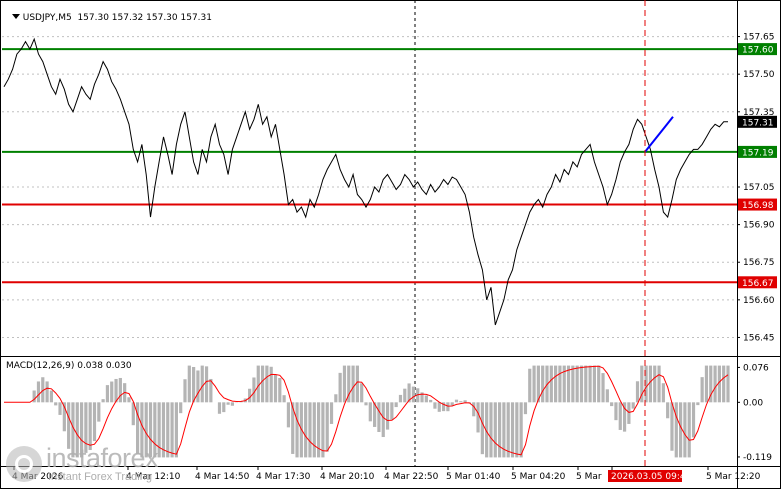 Image resolution: width=781 pixels, height=492 pixels. I want to click on price-tick-label: 157.65, so click(759, 38).